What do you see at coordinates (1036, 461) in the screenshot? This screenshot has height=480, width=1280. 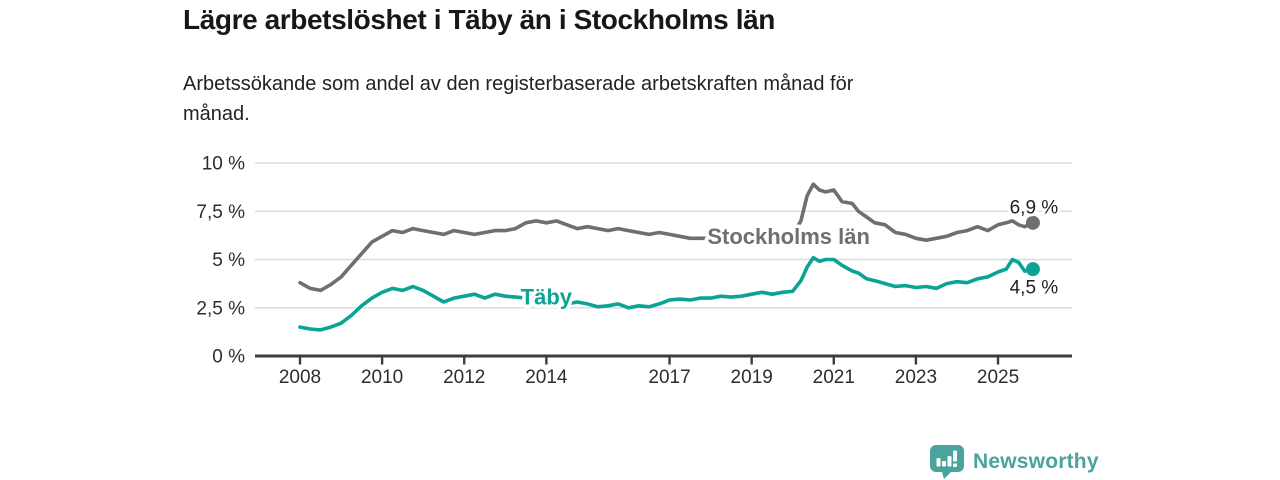 I see `brand-name: Newsworthy` at bounding box center [1036, 461].